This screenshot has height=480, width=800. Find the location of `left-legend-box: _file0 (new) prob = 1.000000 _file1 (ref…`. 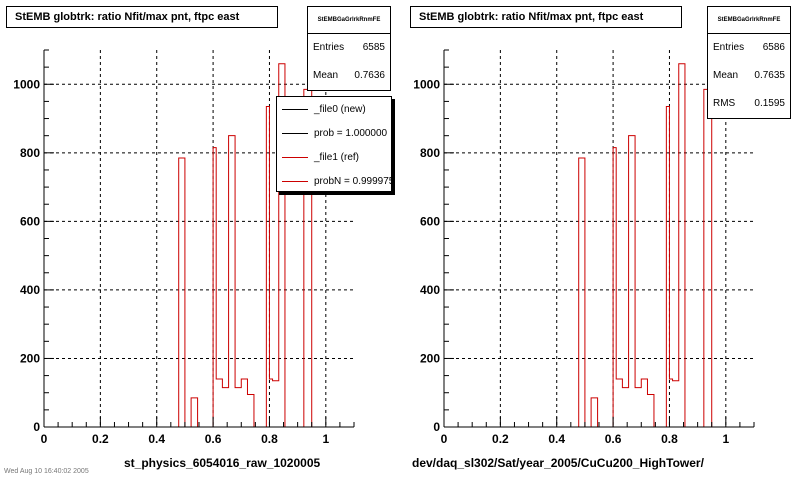

left-legend-box: _file0 (new) prob = 1.000000 _file1 (ref… is located at coordinates (334, 144).